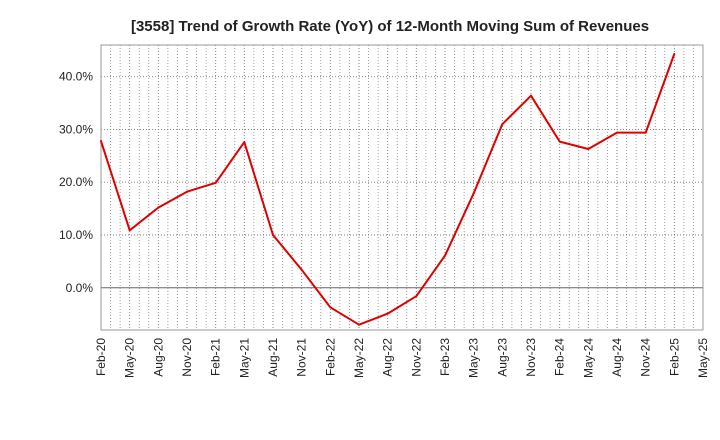  I want to click on x-tick-label: Feb-21, so click(216, 357).